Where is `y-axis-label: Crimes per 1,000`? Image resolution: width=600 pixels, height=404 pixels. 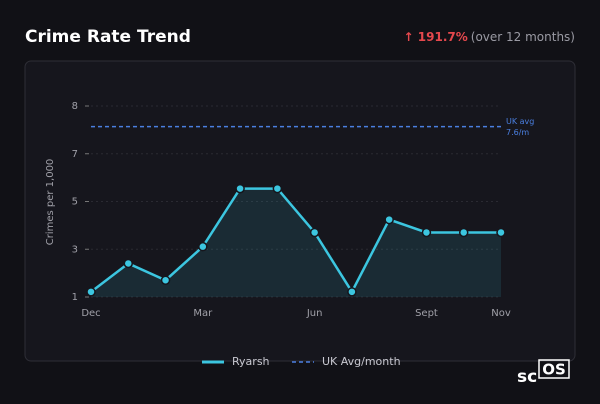
y-axis-label: Crimes per 1,000 is located at coordinates (50, 202).